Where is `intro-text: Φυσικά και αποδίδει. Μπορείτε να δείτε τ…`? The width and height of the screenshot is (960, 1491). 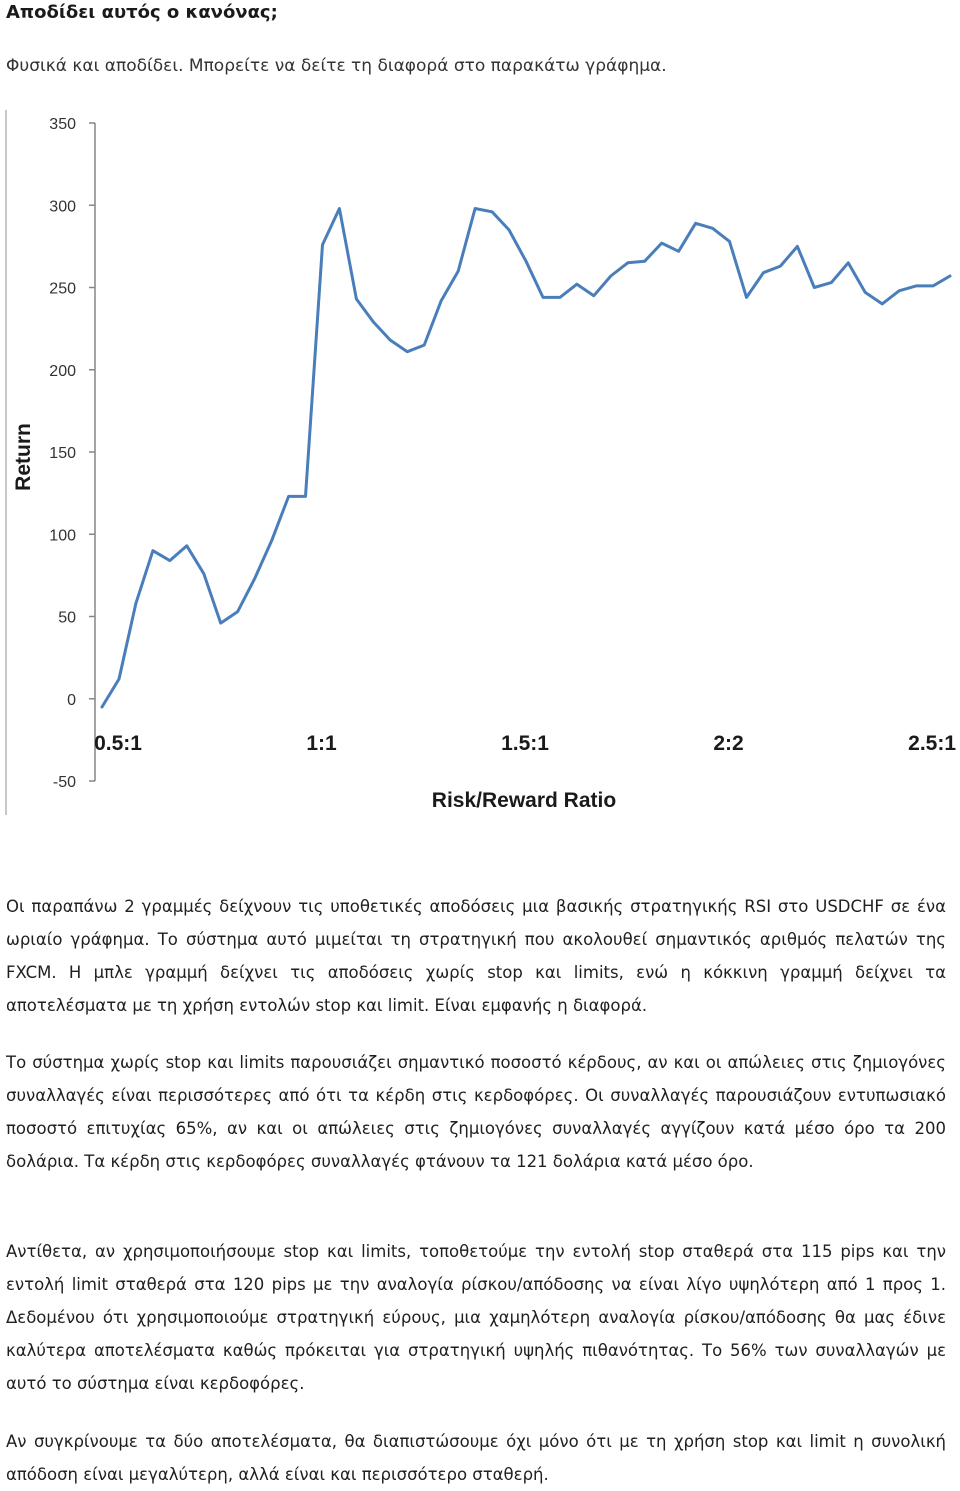 intro-text: Φυσικά και αποδίδει. Μπορείτε να δείτε τ… is located at coordinates (336, 66).